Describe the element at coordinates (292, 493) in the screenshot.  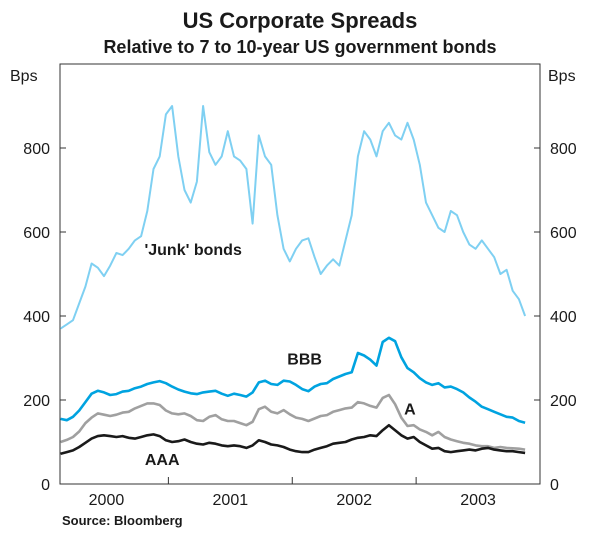
I see `x-axis: 2000 2001 2002 2003` at that location.